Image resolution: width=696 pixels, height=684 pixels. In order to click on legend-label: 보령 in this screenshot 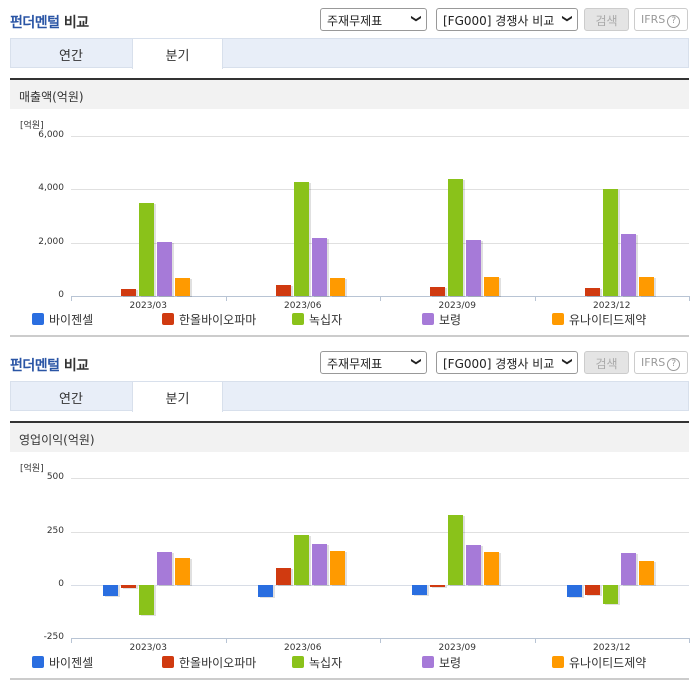, I will do `click(450, 663)`.